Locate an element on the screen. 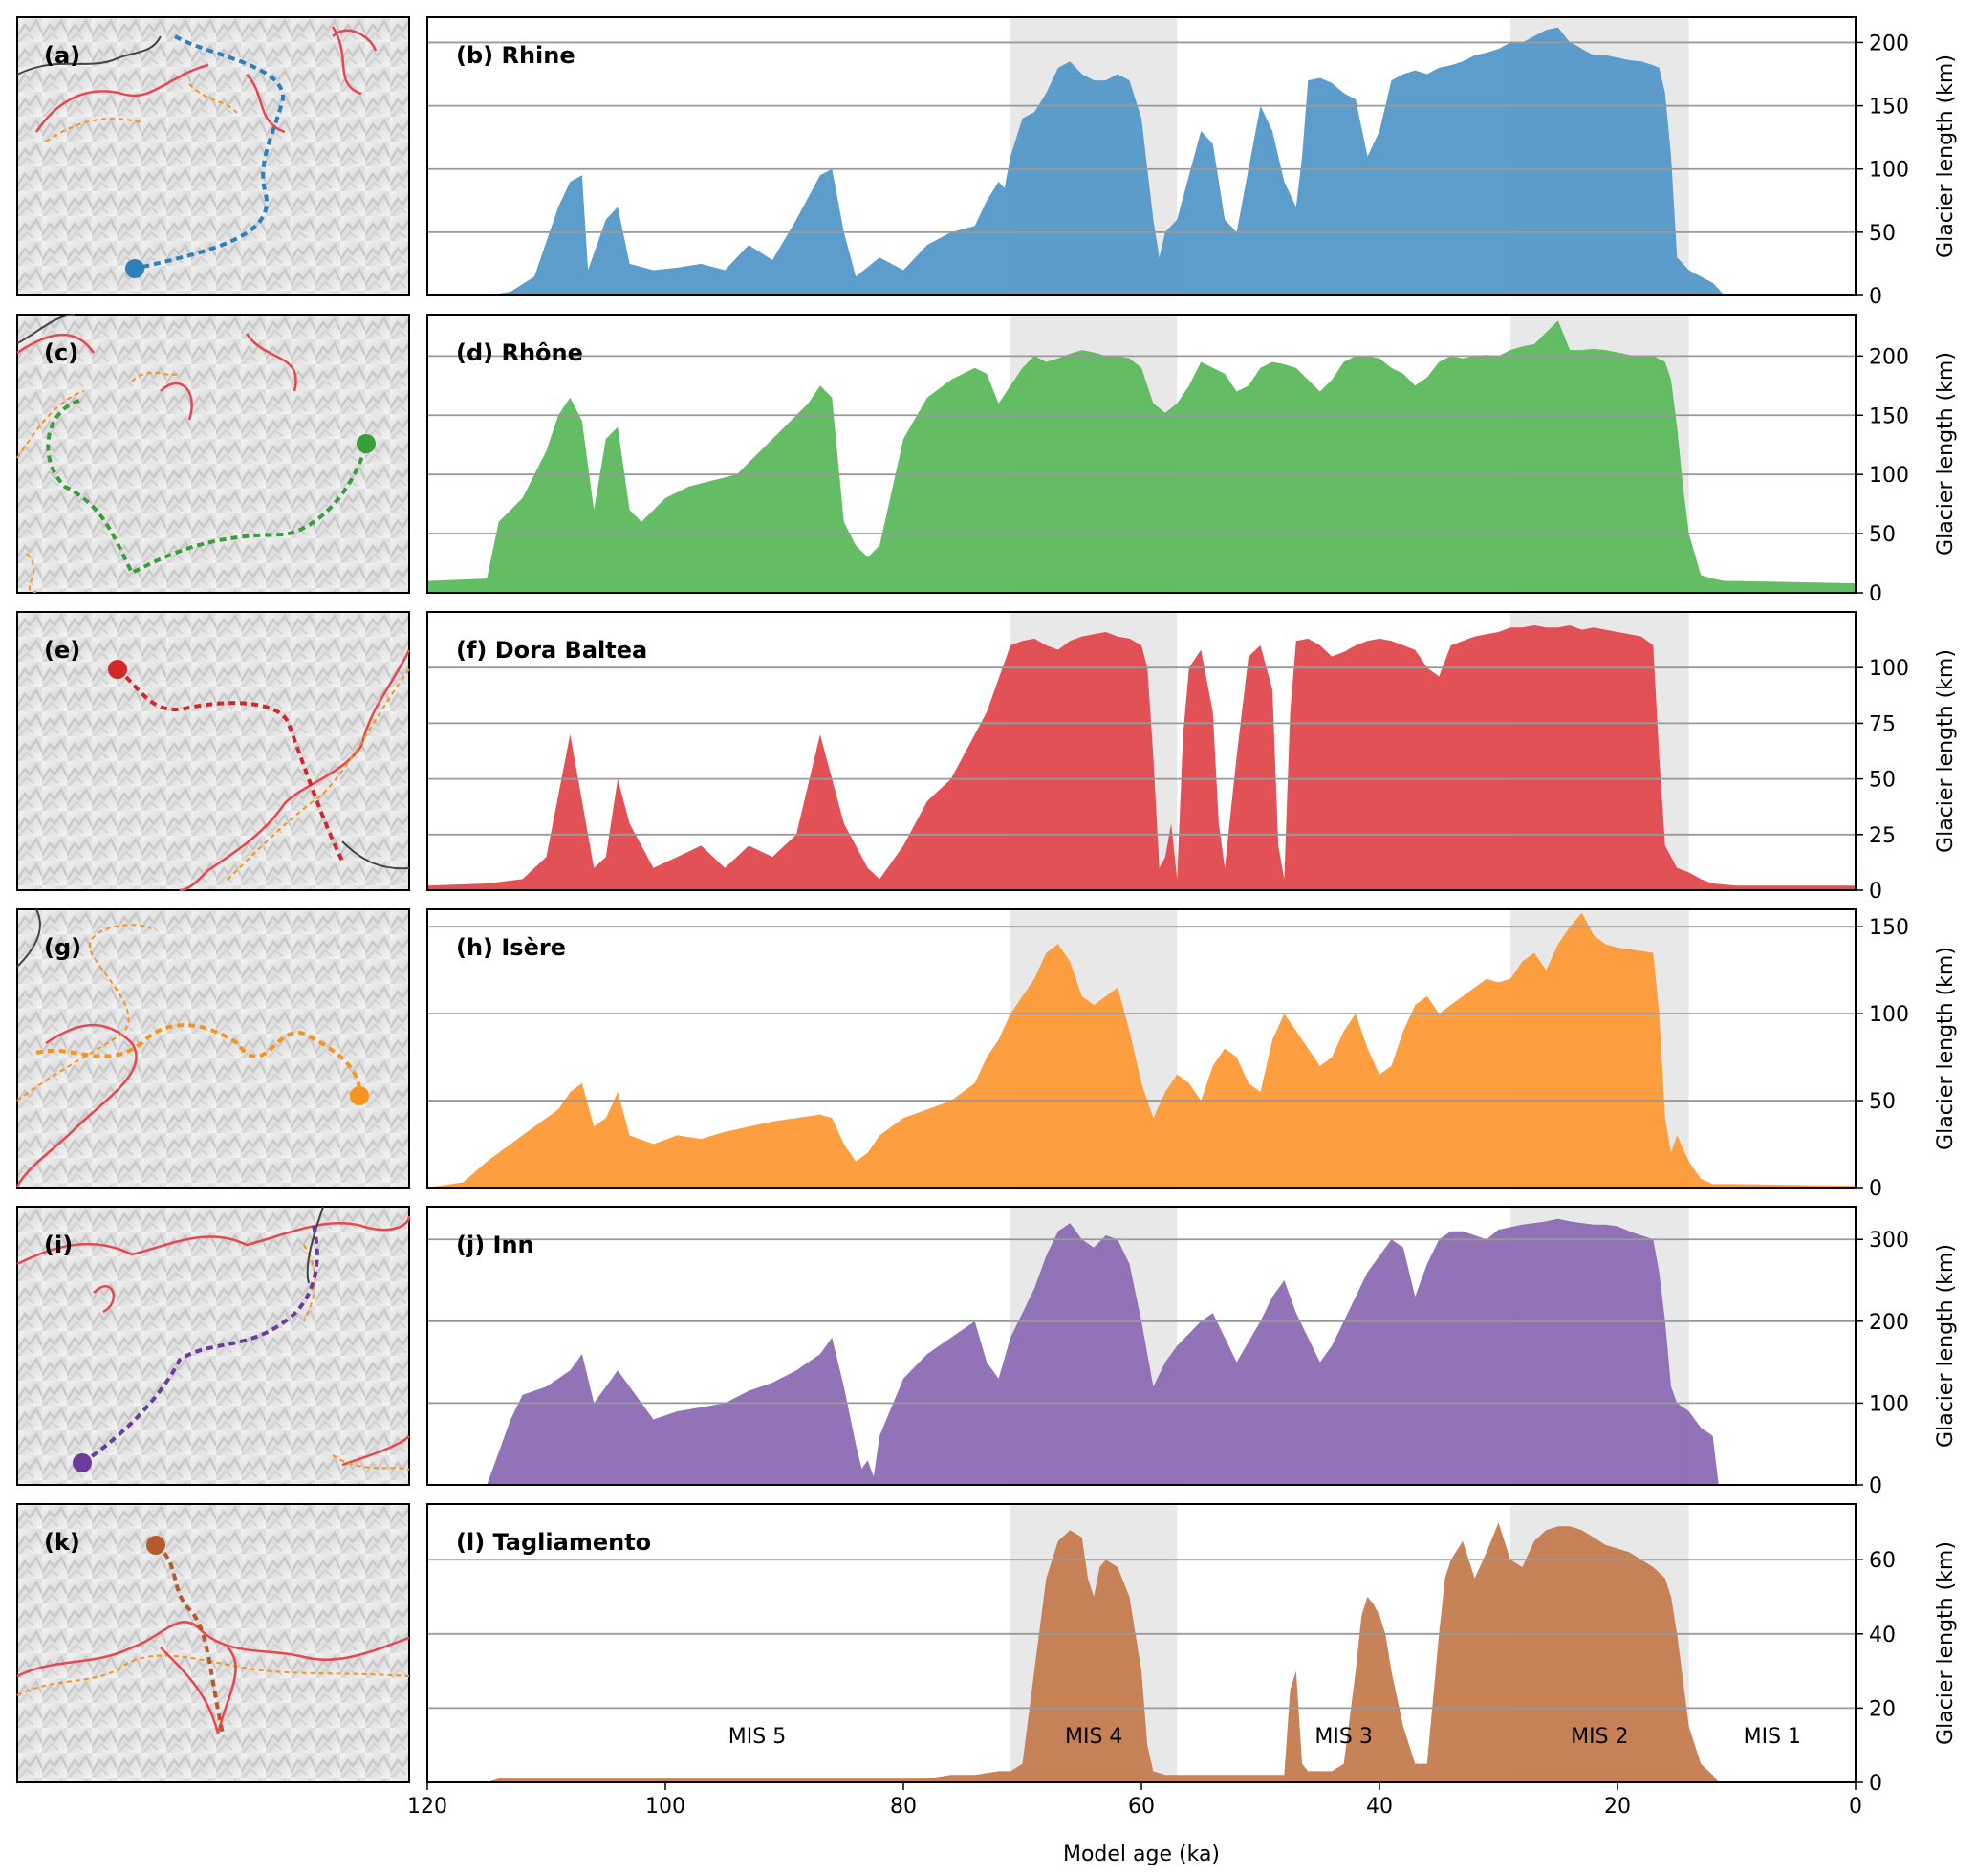 The width and height of the screenshot is (1976, 1876). y-tick-label: 60 is located at coordinates (1882, 1561).